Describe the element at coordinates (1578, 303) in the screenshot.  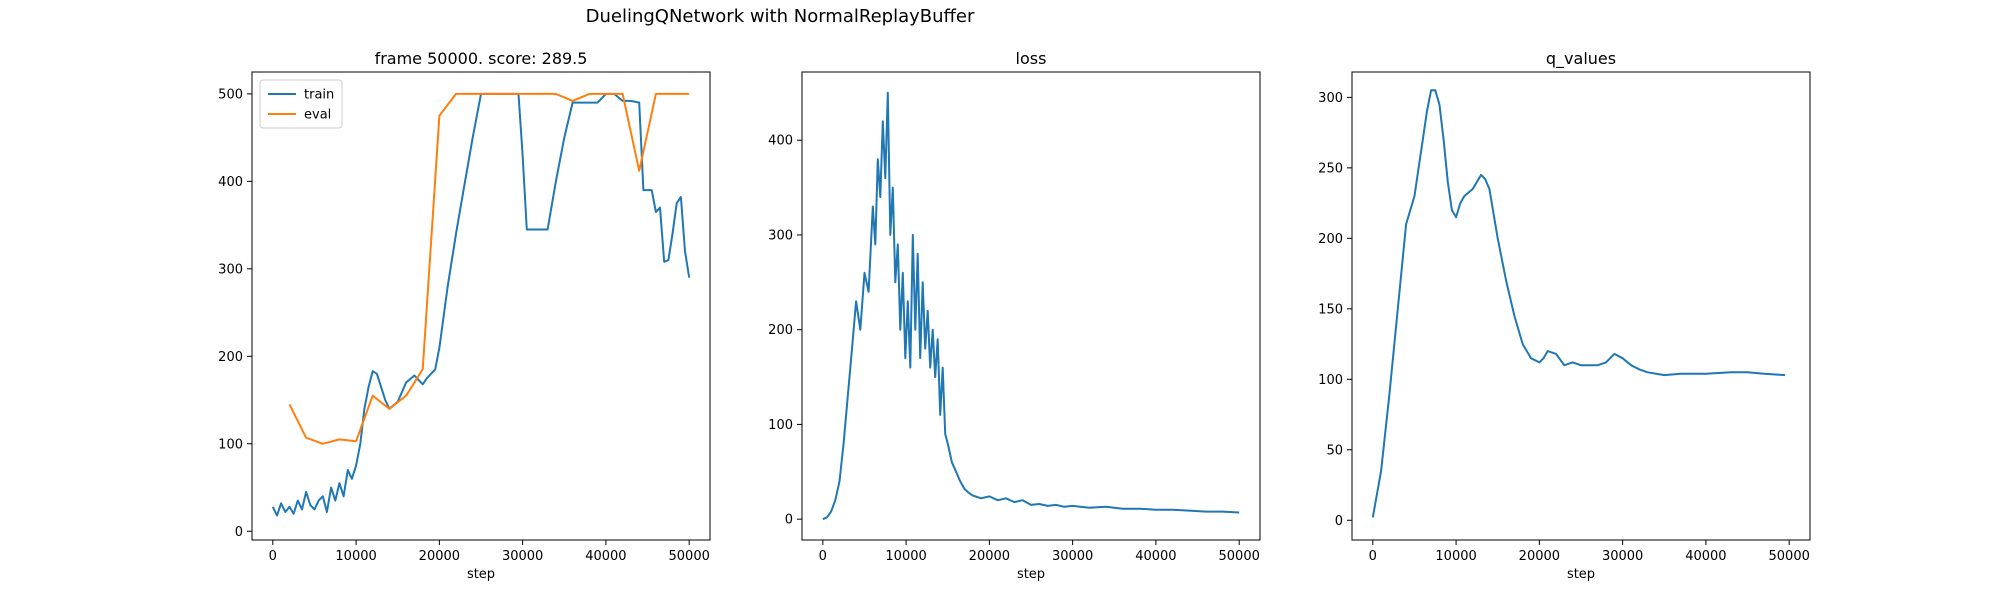
I see `series-line-q_values` at that location.